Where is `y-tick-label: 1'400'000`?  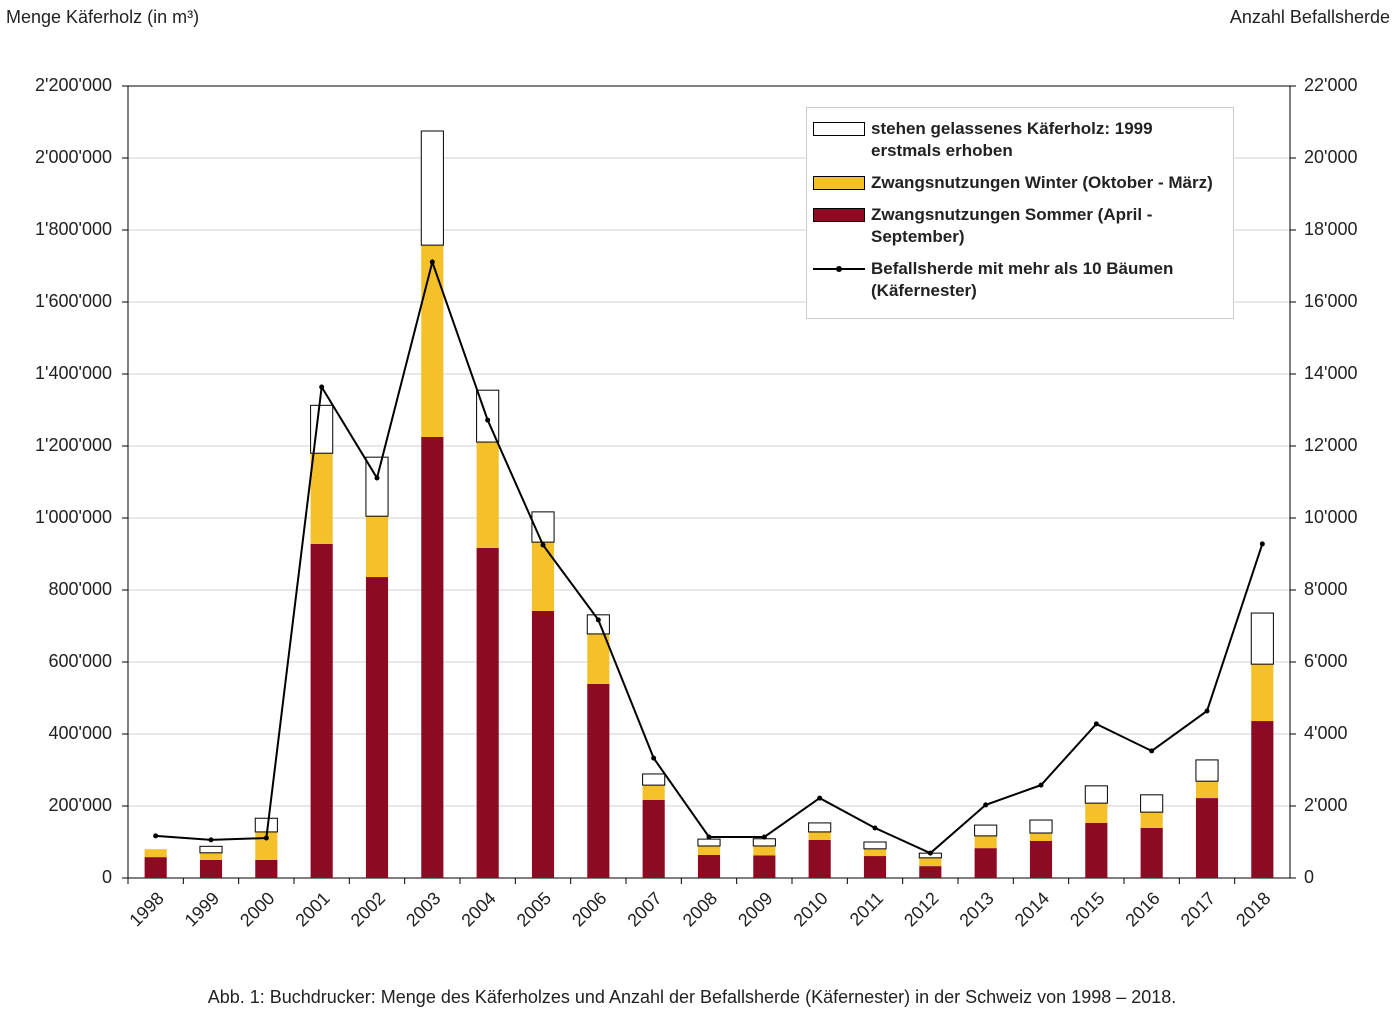 y-tick-label: 1'400'000 is located at coordinates (73, 373).